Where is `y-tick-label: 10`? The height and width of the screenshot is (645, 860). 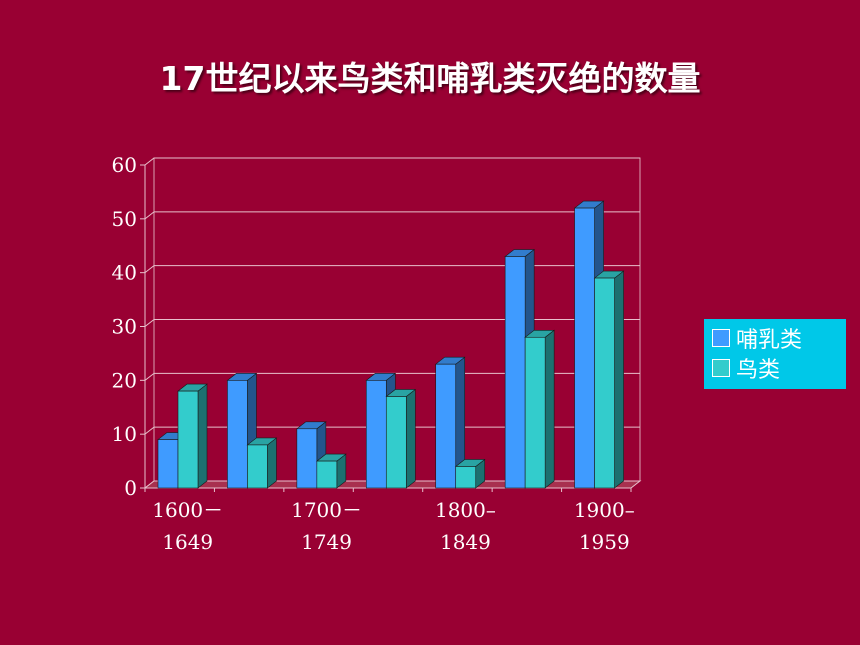
y-tick-label: 10 is located at coordinates (124, 434).